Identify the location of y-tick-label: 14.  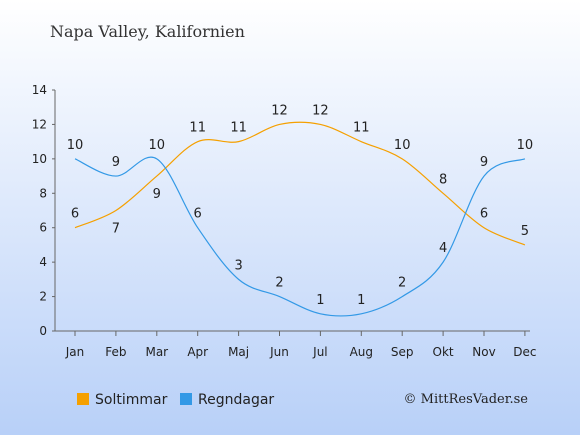
(39, 90).